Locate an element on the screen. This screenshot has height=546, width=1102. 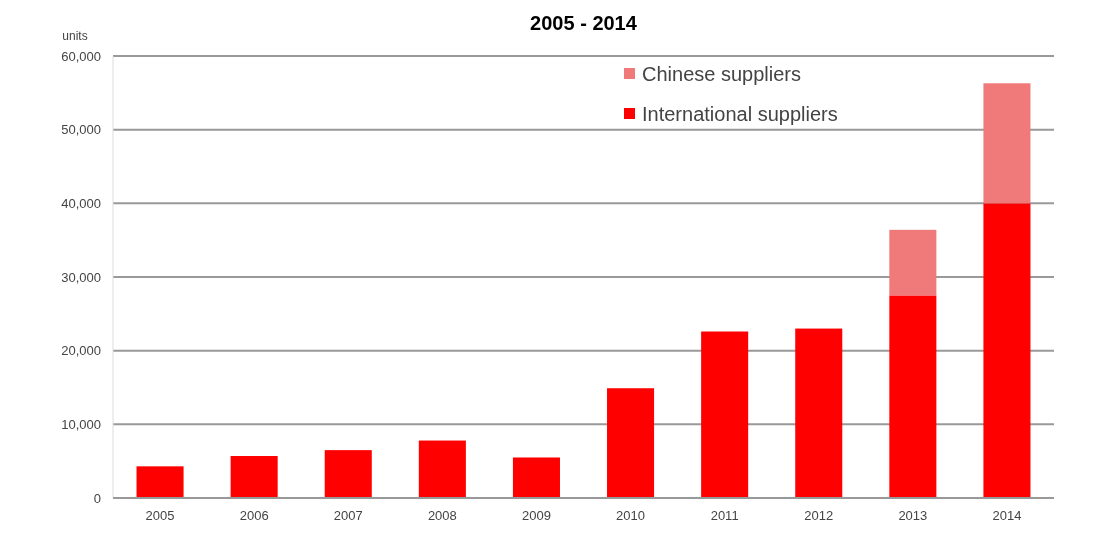
y-tick-label: 0 is located at coordinates (97, 498).